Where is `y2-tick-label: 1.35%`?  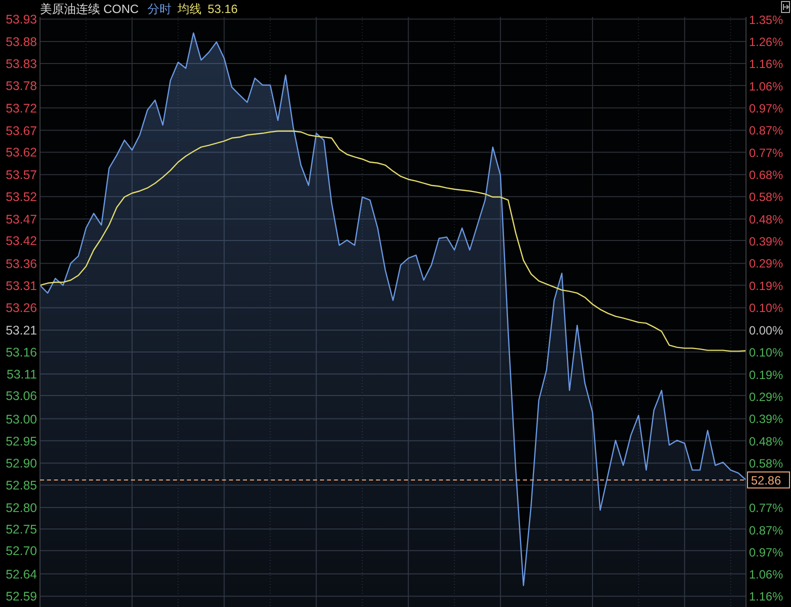 y2-tick-label: 1.35% is located at coordinates (766, 20).